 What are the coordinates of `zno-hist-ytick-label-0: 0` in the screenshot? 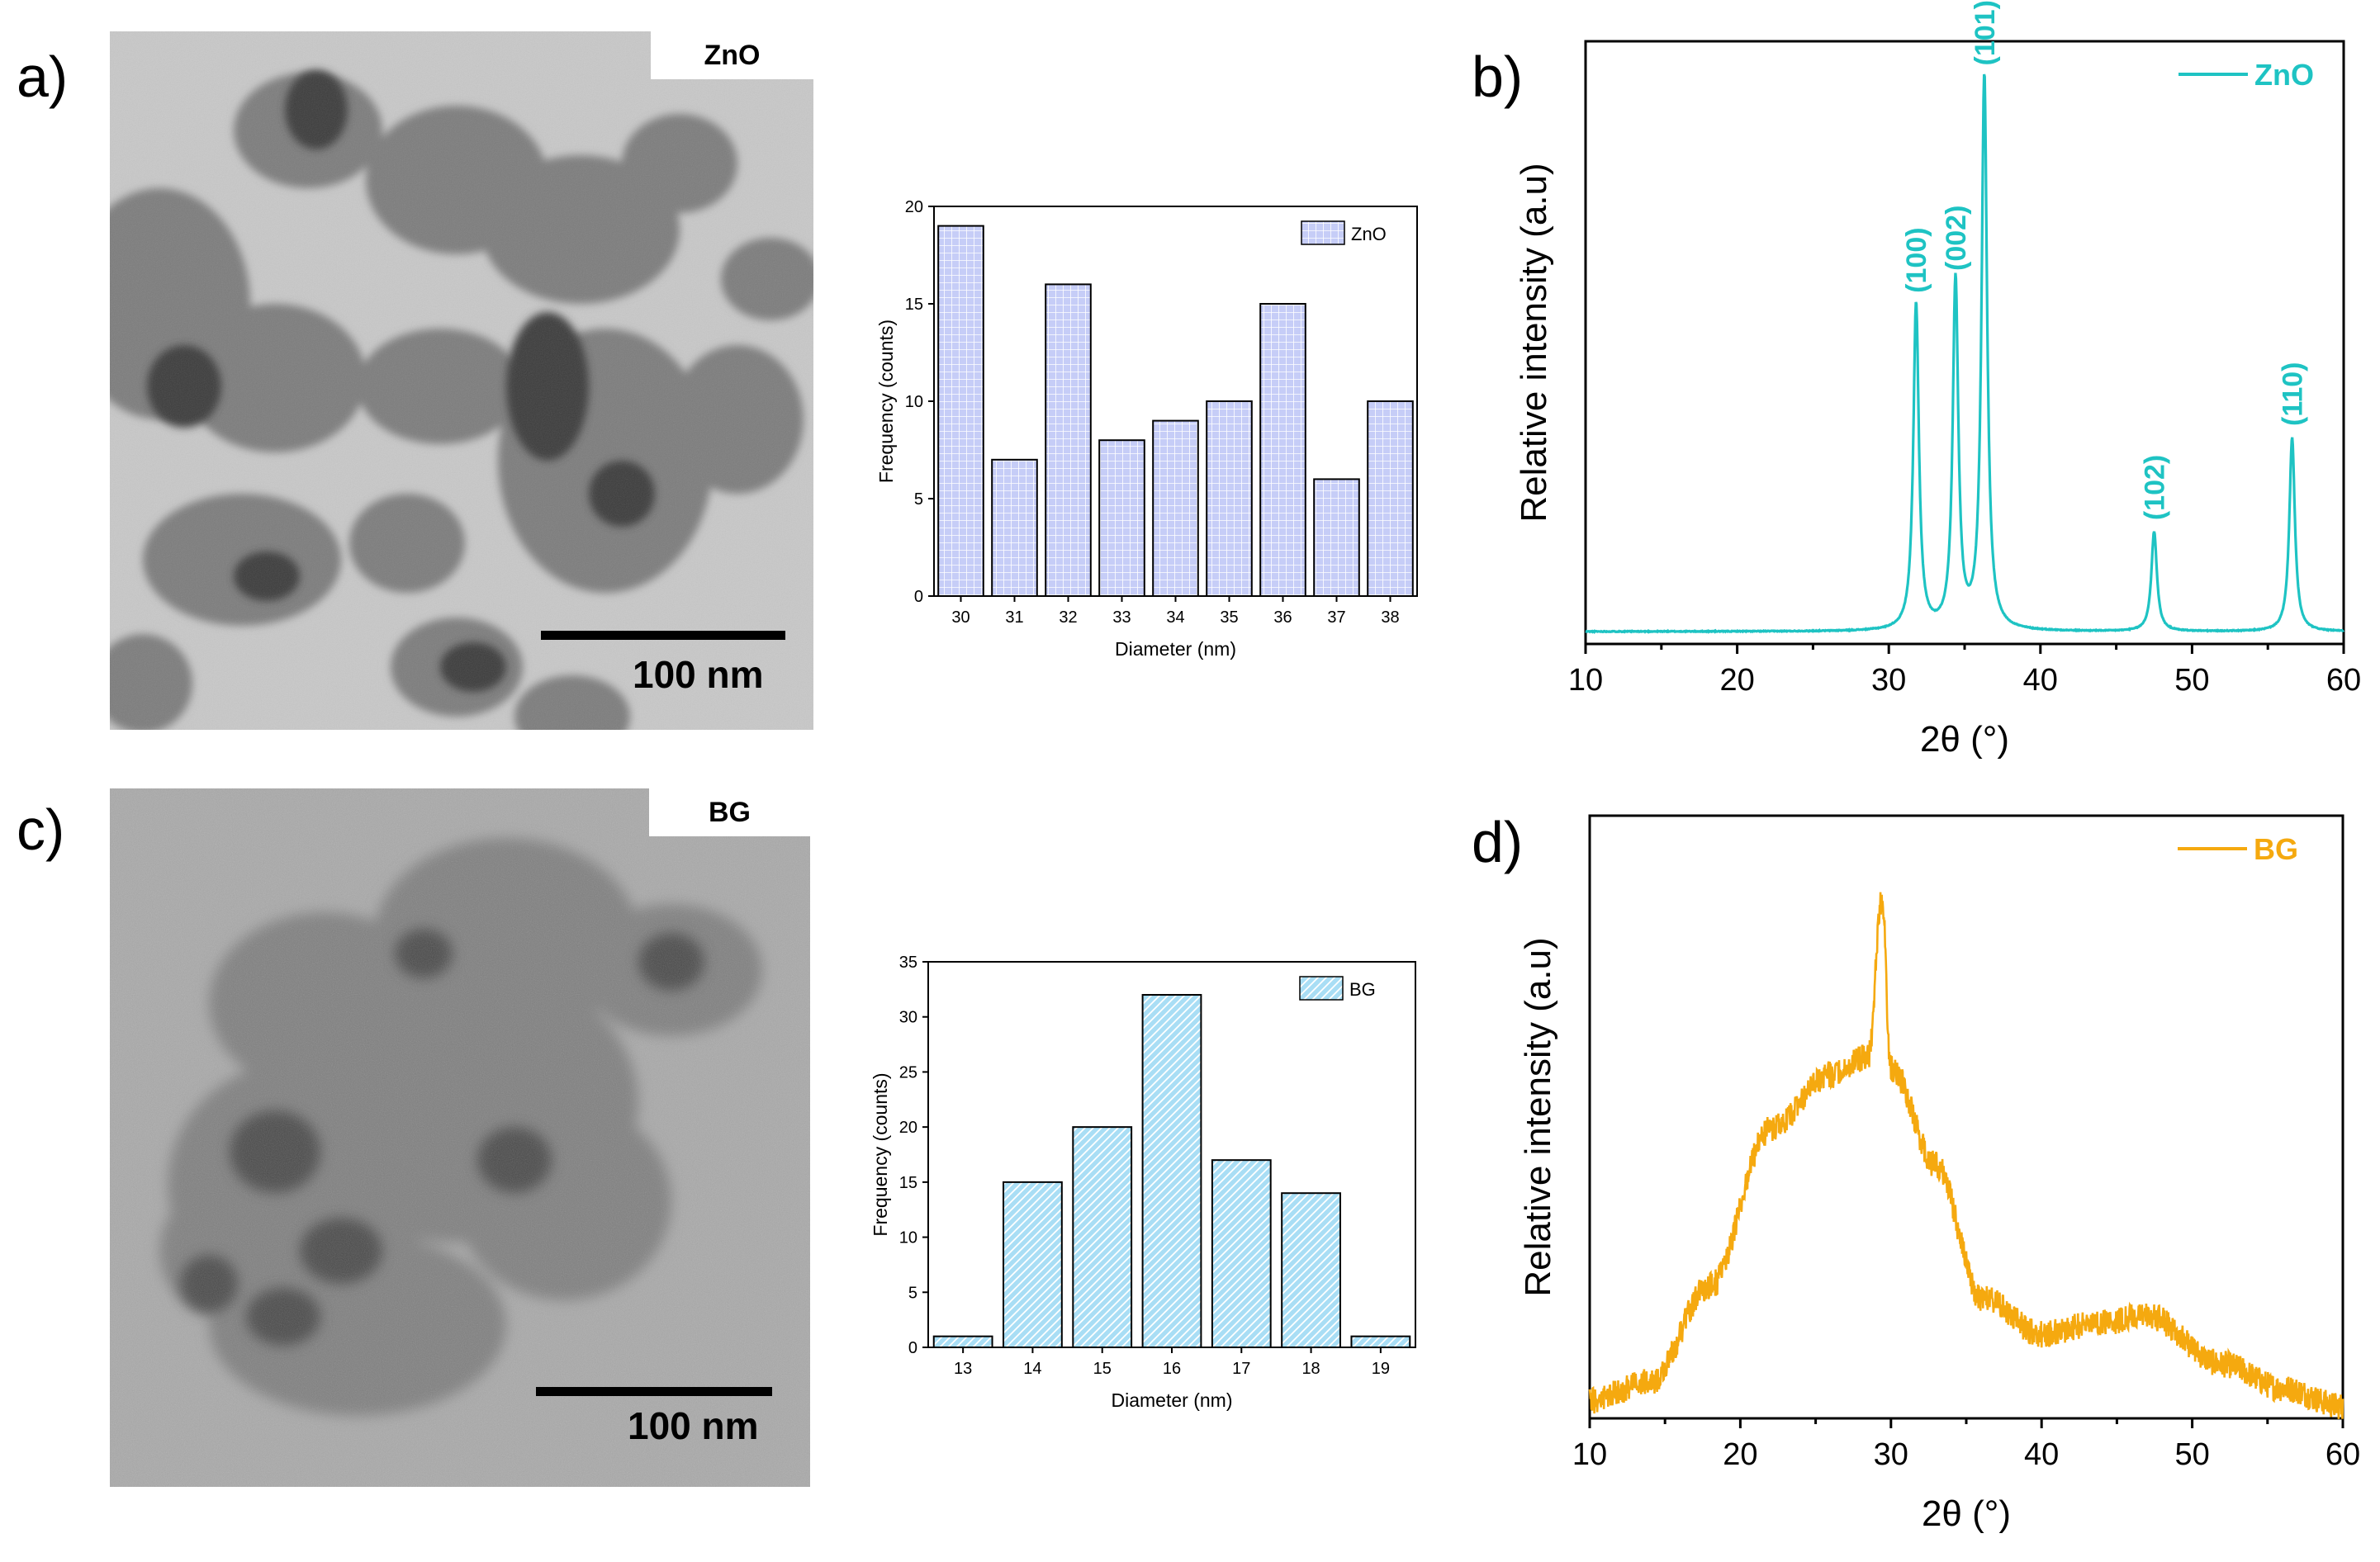 It's located at (918, 597).